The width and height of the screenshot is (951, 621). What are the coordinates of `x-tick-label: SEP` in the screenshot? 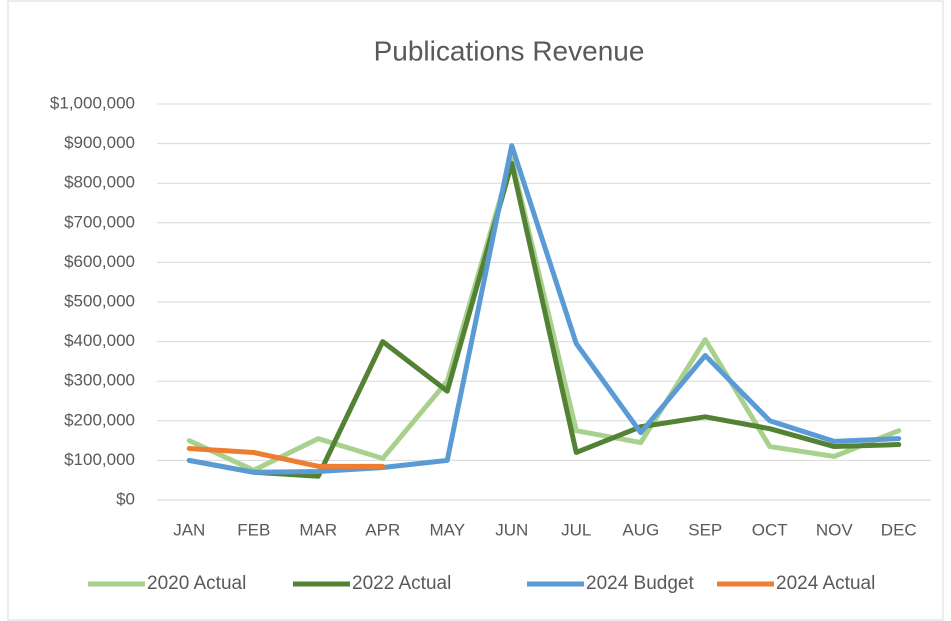 It's located at (705, 529).